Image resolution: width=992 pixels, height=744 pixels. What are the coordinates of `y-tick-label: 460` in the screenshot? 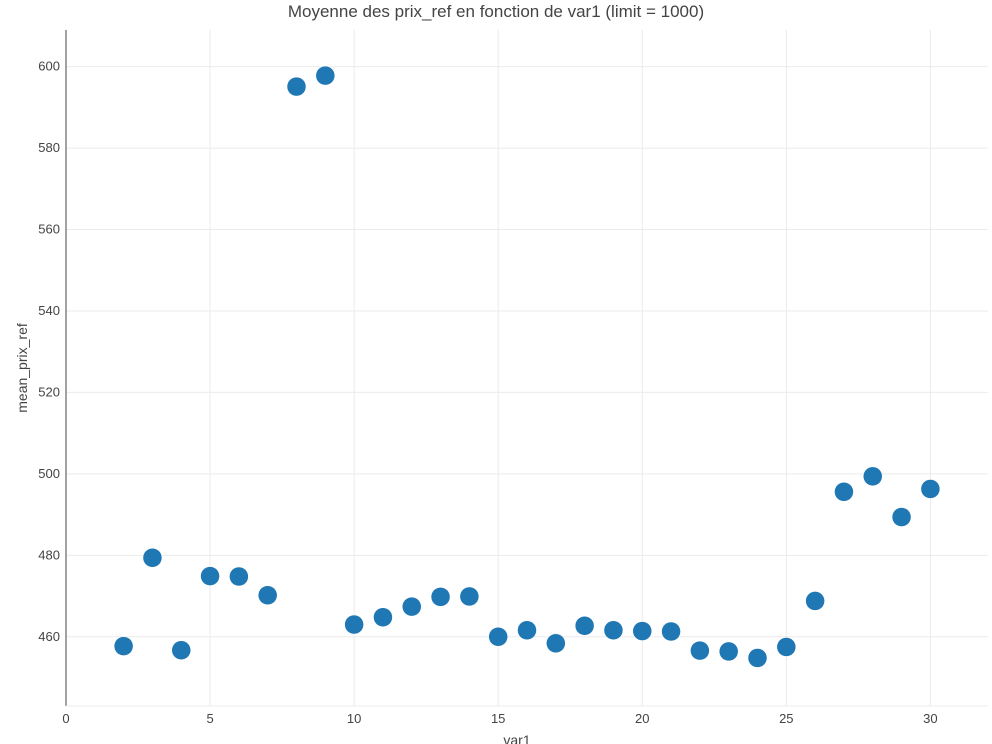 It's located at (49, 636).